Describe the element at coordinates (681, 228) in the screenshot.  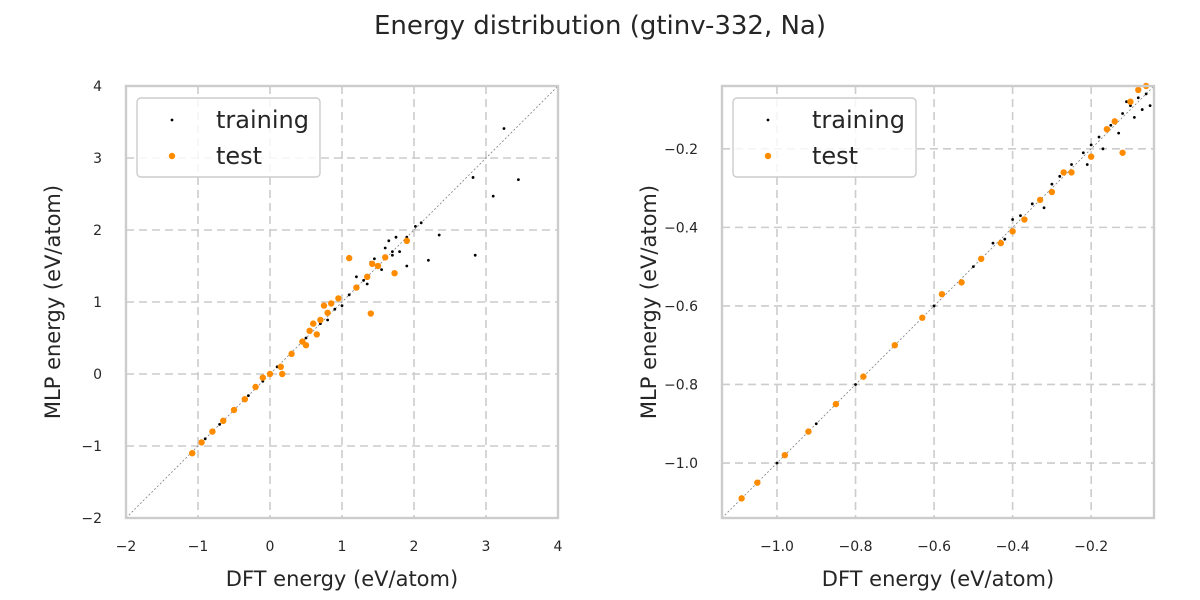
I see `y-tick-label: −0.4` at that location.